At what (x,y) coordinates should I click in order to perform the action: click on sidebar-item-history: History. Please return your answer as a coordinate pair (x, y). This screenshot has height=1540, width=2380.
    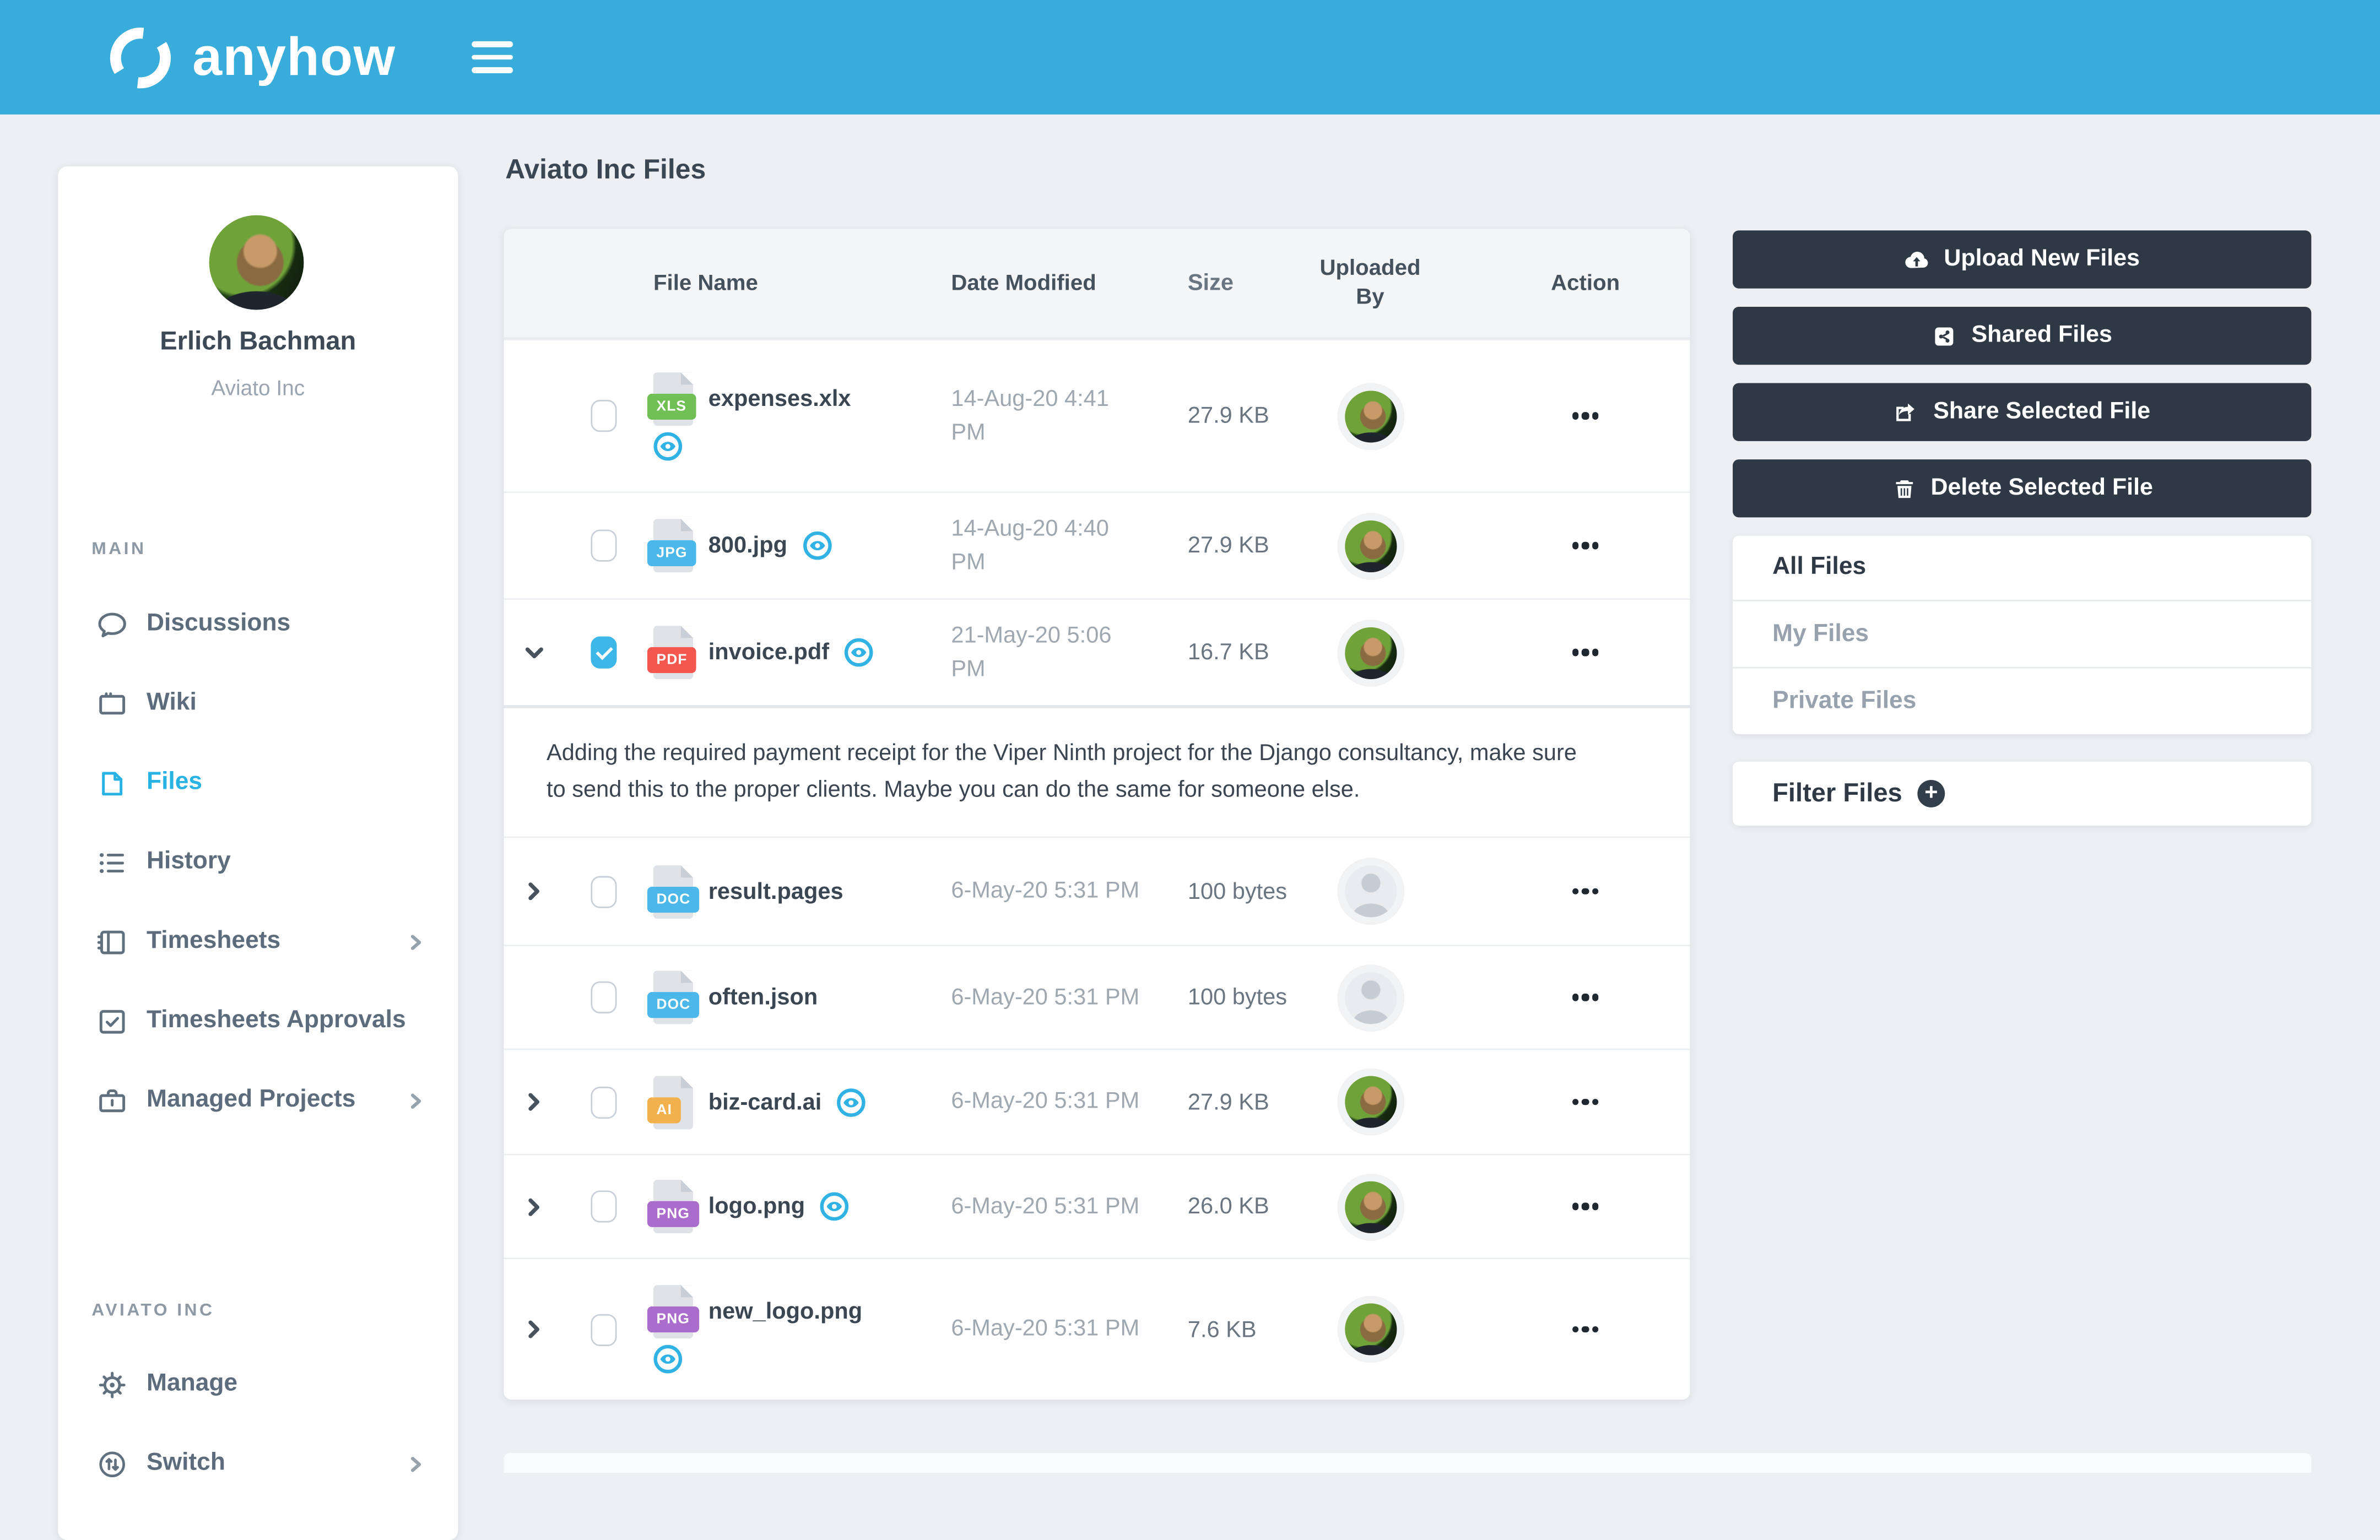
    Looking at the image, I should click on (258, 862).